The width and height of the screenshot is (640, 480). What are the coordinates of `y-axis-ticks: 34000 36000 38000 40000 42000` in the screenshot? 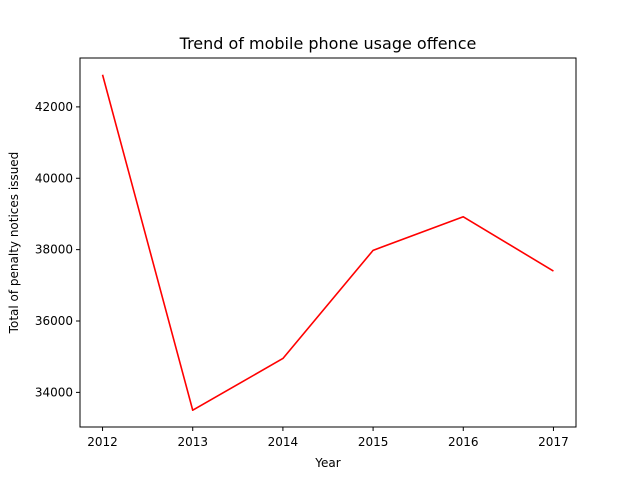 It's located at (57, 249).